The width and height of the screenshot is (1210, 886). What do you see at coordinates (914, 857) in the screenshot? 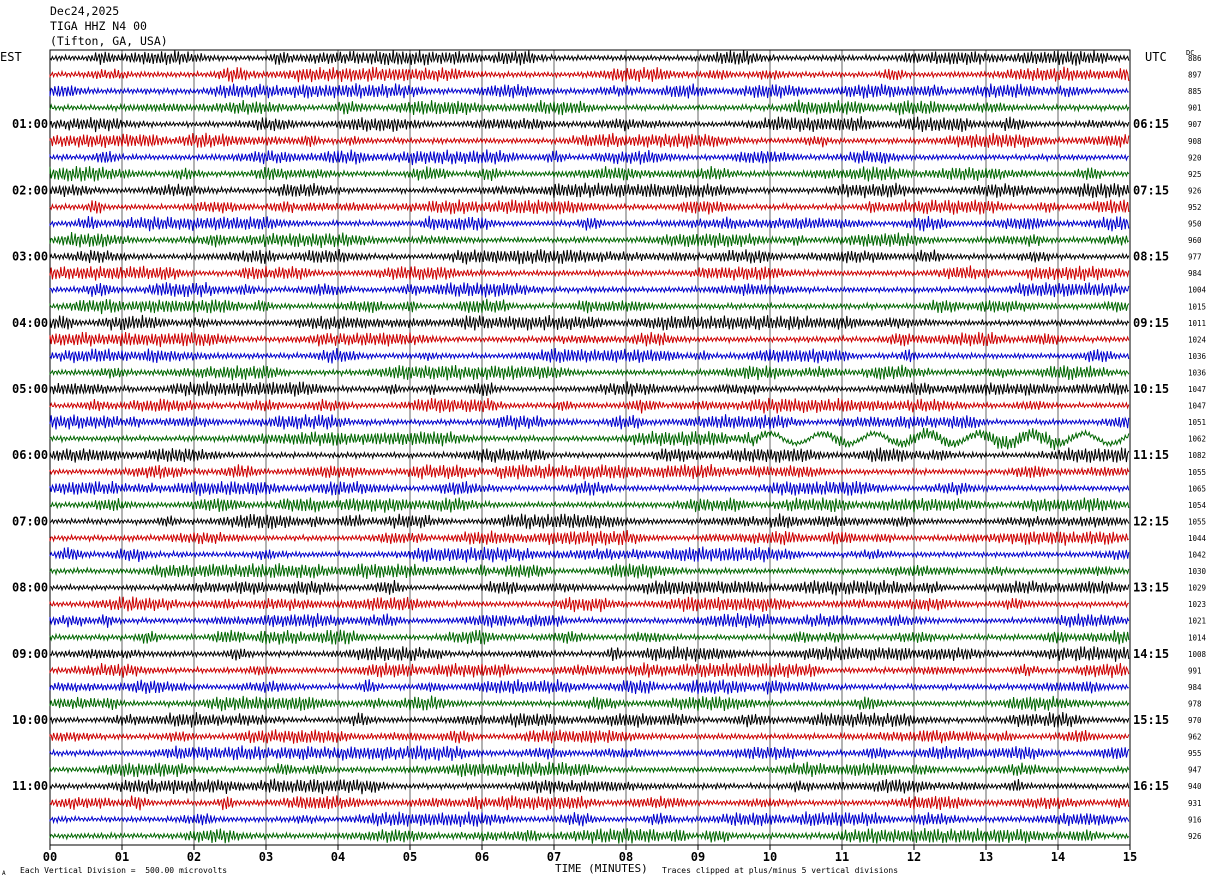
I see `x-tick-label: 12` at bounding box center [914, 857].